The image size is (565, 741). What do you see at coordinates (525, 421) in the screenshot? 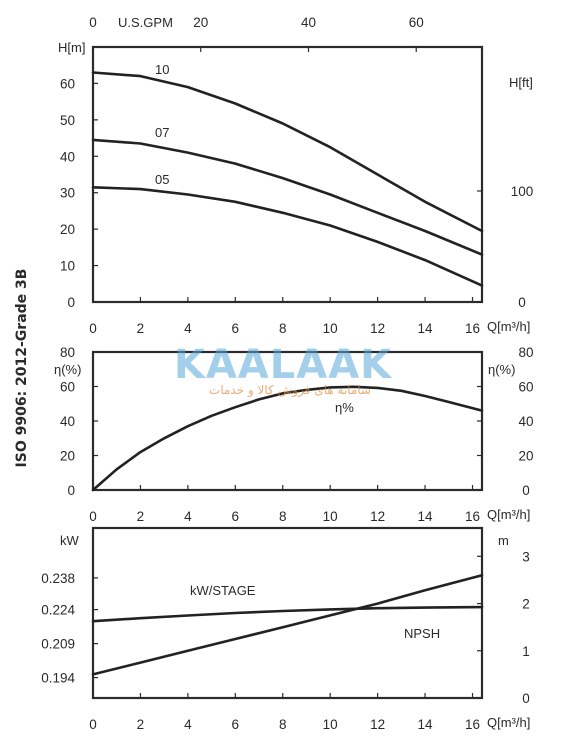
I see `right-tick-label: 40` at bounding box center [525, 421].